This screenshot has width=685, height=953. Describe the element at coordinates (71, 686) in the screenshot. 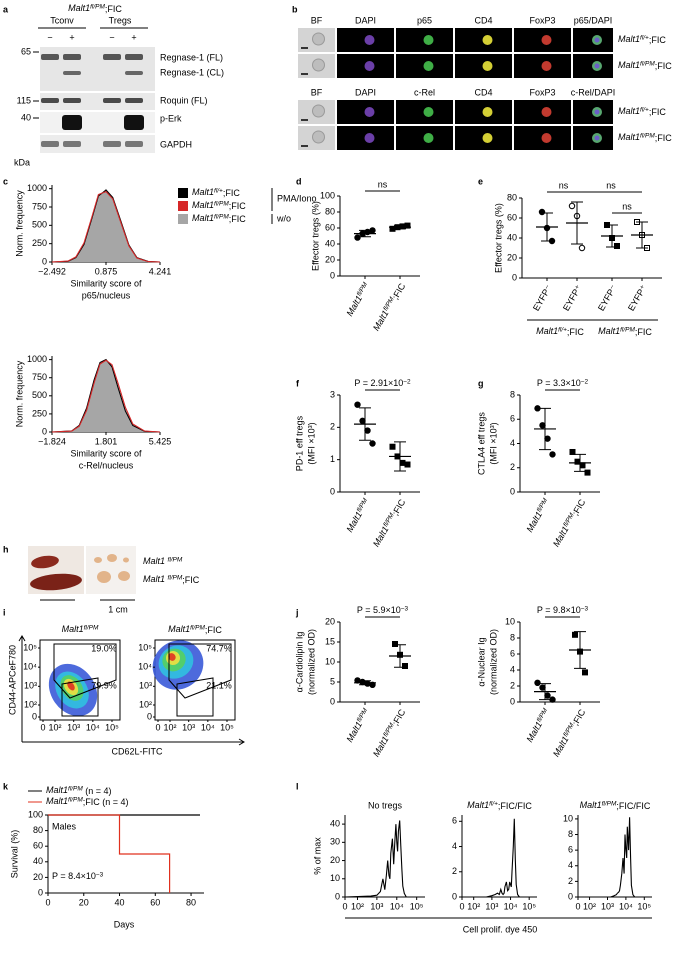

I see `density` at that location.